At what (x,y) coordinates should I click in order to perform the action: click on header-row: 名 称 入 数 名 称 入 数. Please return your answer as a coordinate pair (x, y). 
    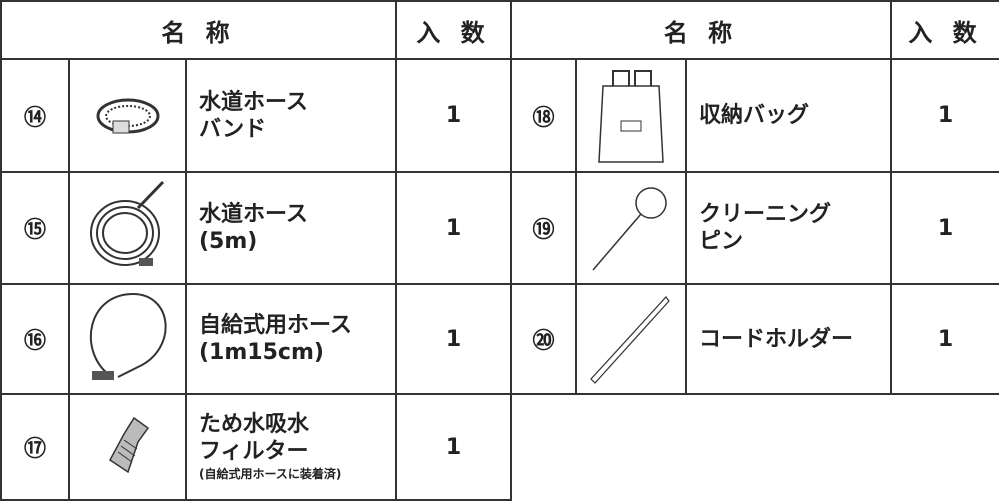
    Looking at the image, I should click on (499, 30).